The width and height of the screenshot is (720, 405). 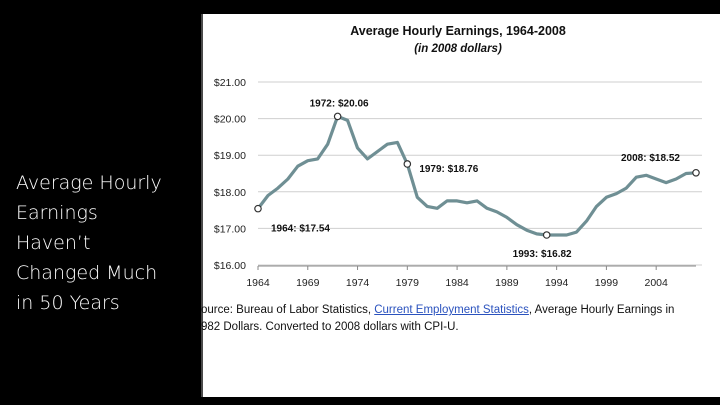 I want to click on x-tick-label: 1994, so click(x=557, y=283).